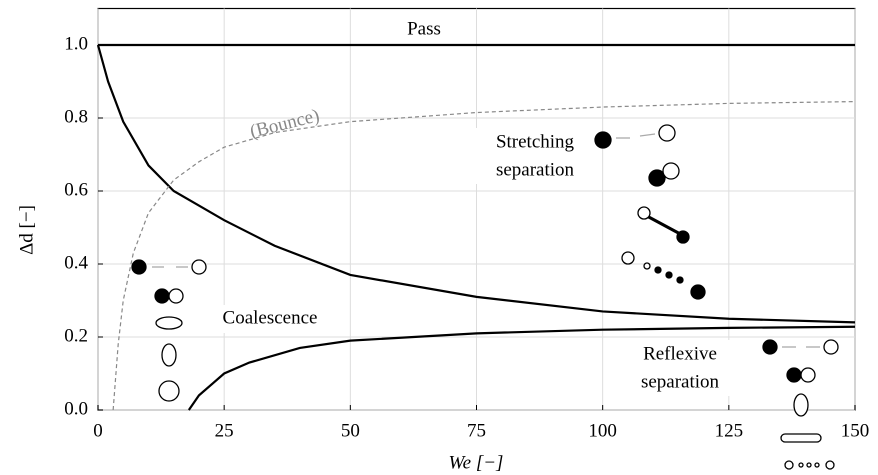 The width and height of the screenshot is (878, 475). Describe the element at coordinates (224, 430) in the screenshot. I see `x-tick-label: 25` at that location.